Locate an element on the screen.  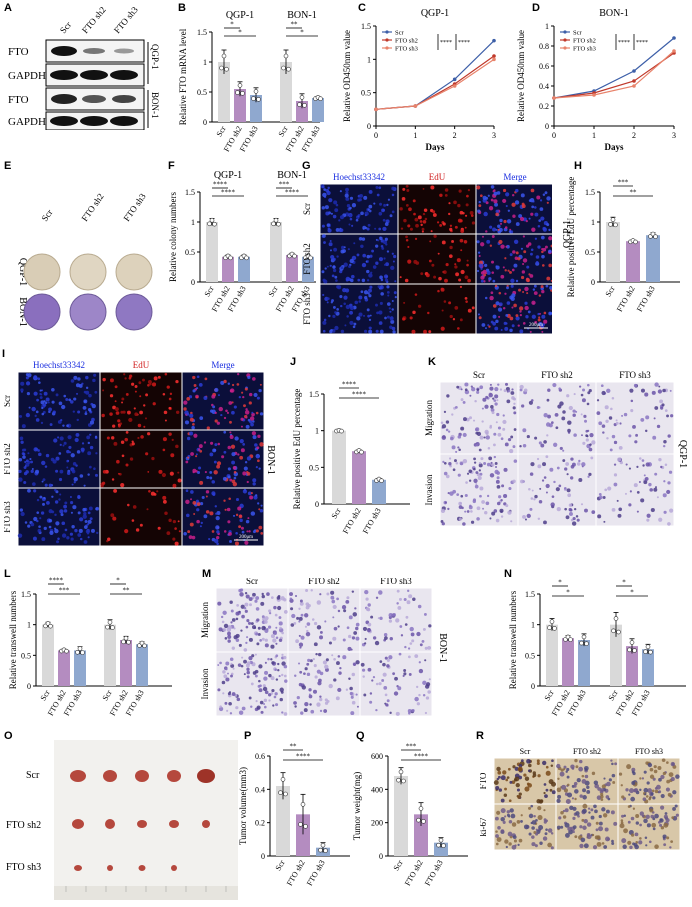
x-tick-label: Scr is located at coordinates (549, 695).